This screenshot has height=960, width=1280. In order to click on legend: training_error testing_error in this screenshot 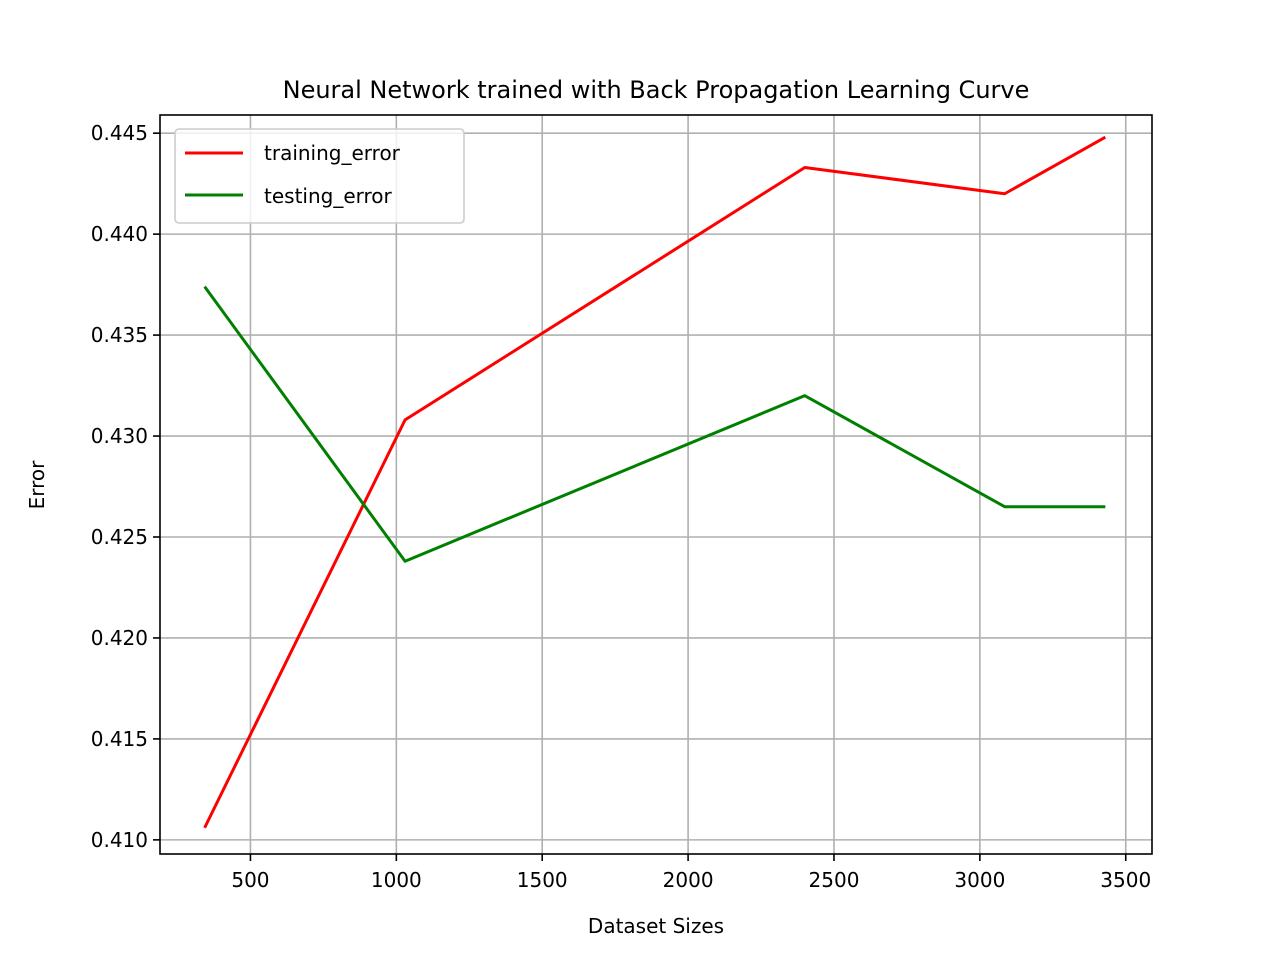, I will do `click(319, 176)`.